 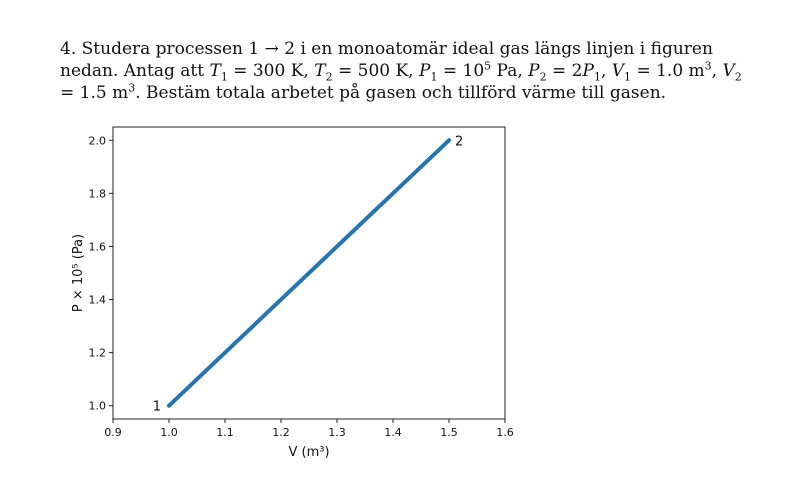 What do you see at coordinates (509, 71) in the screenshot?
I see `p1-unit: Pa,` at bounding box center [509, 71].